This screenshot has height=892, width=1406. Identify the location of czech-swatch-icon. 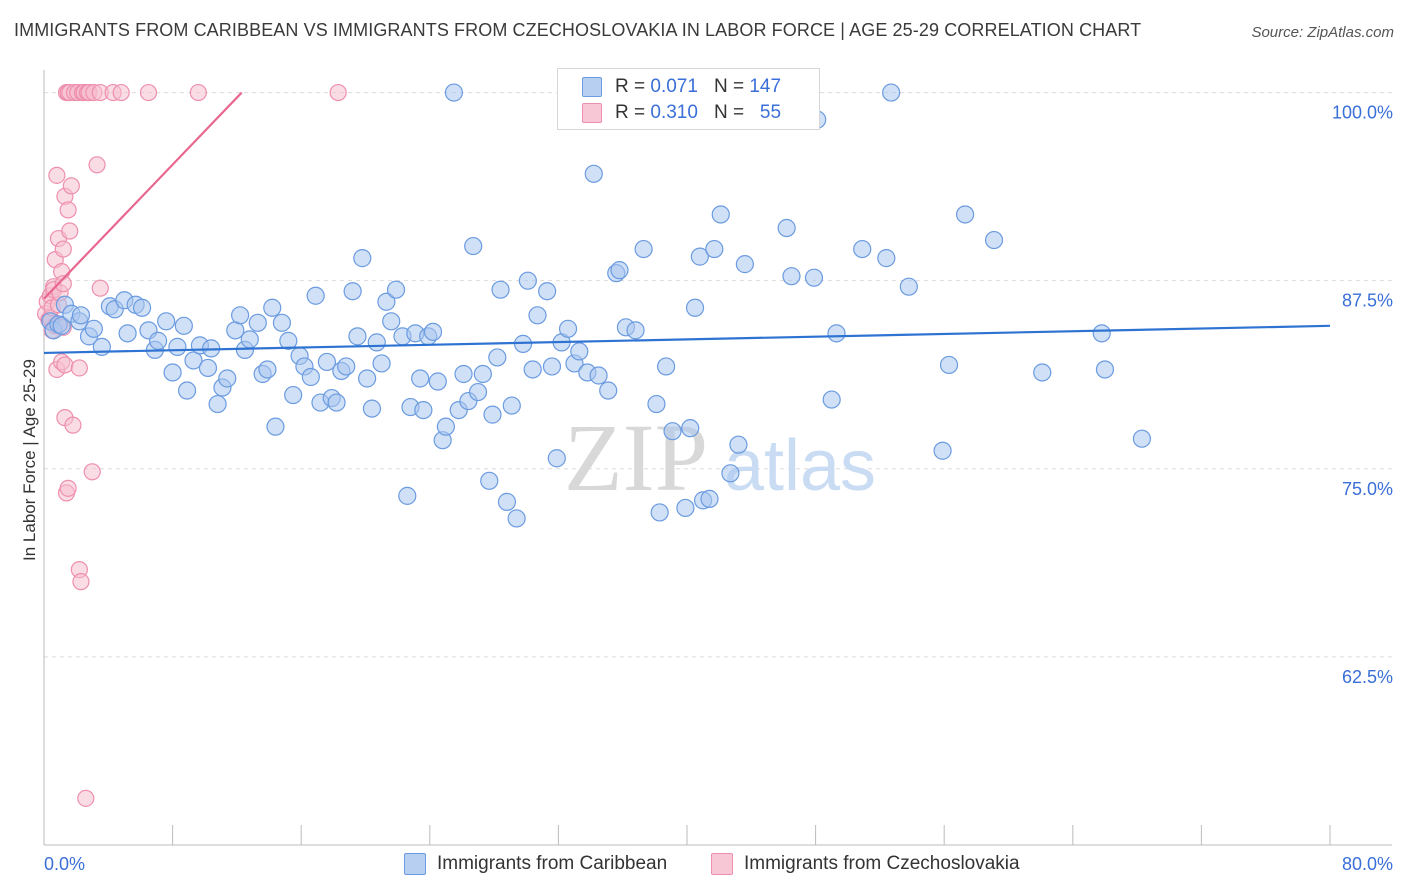
(592, 113).